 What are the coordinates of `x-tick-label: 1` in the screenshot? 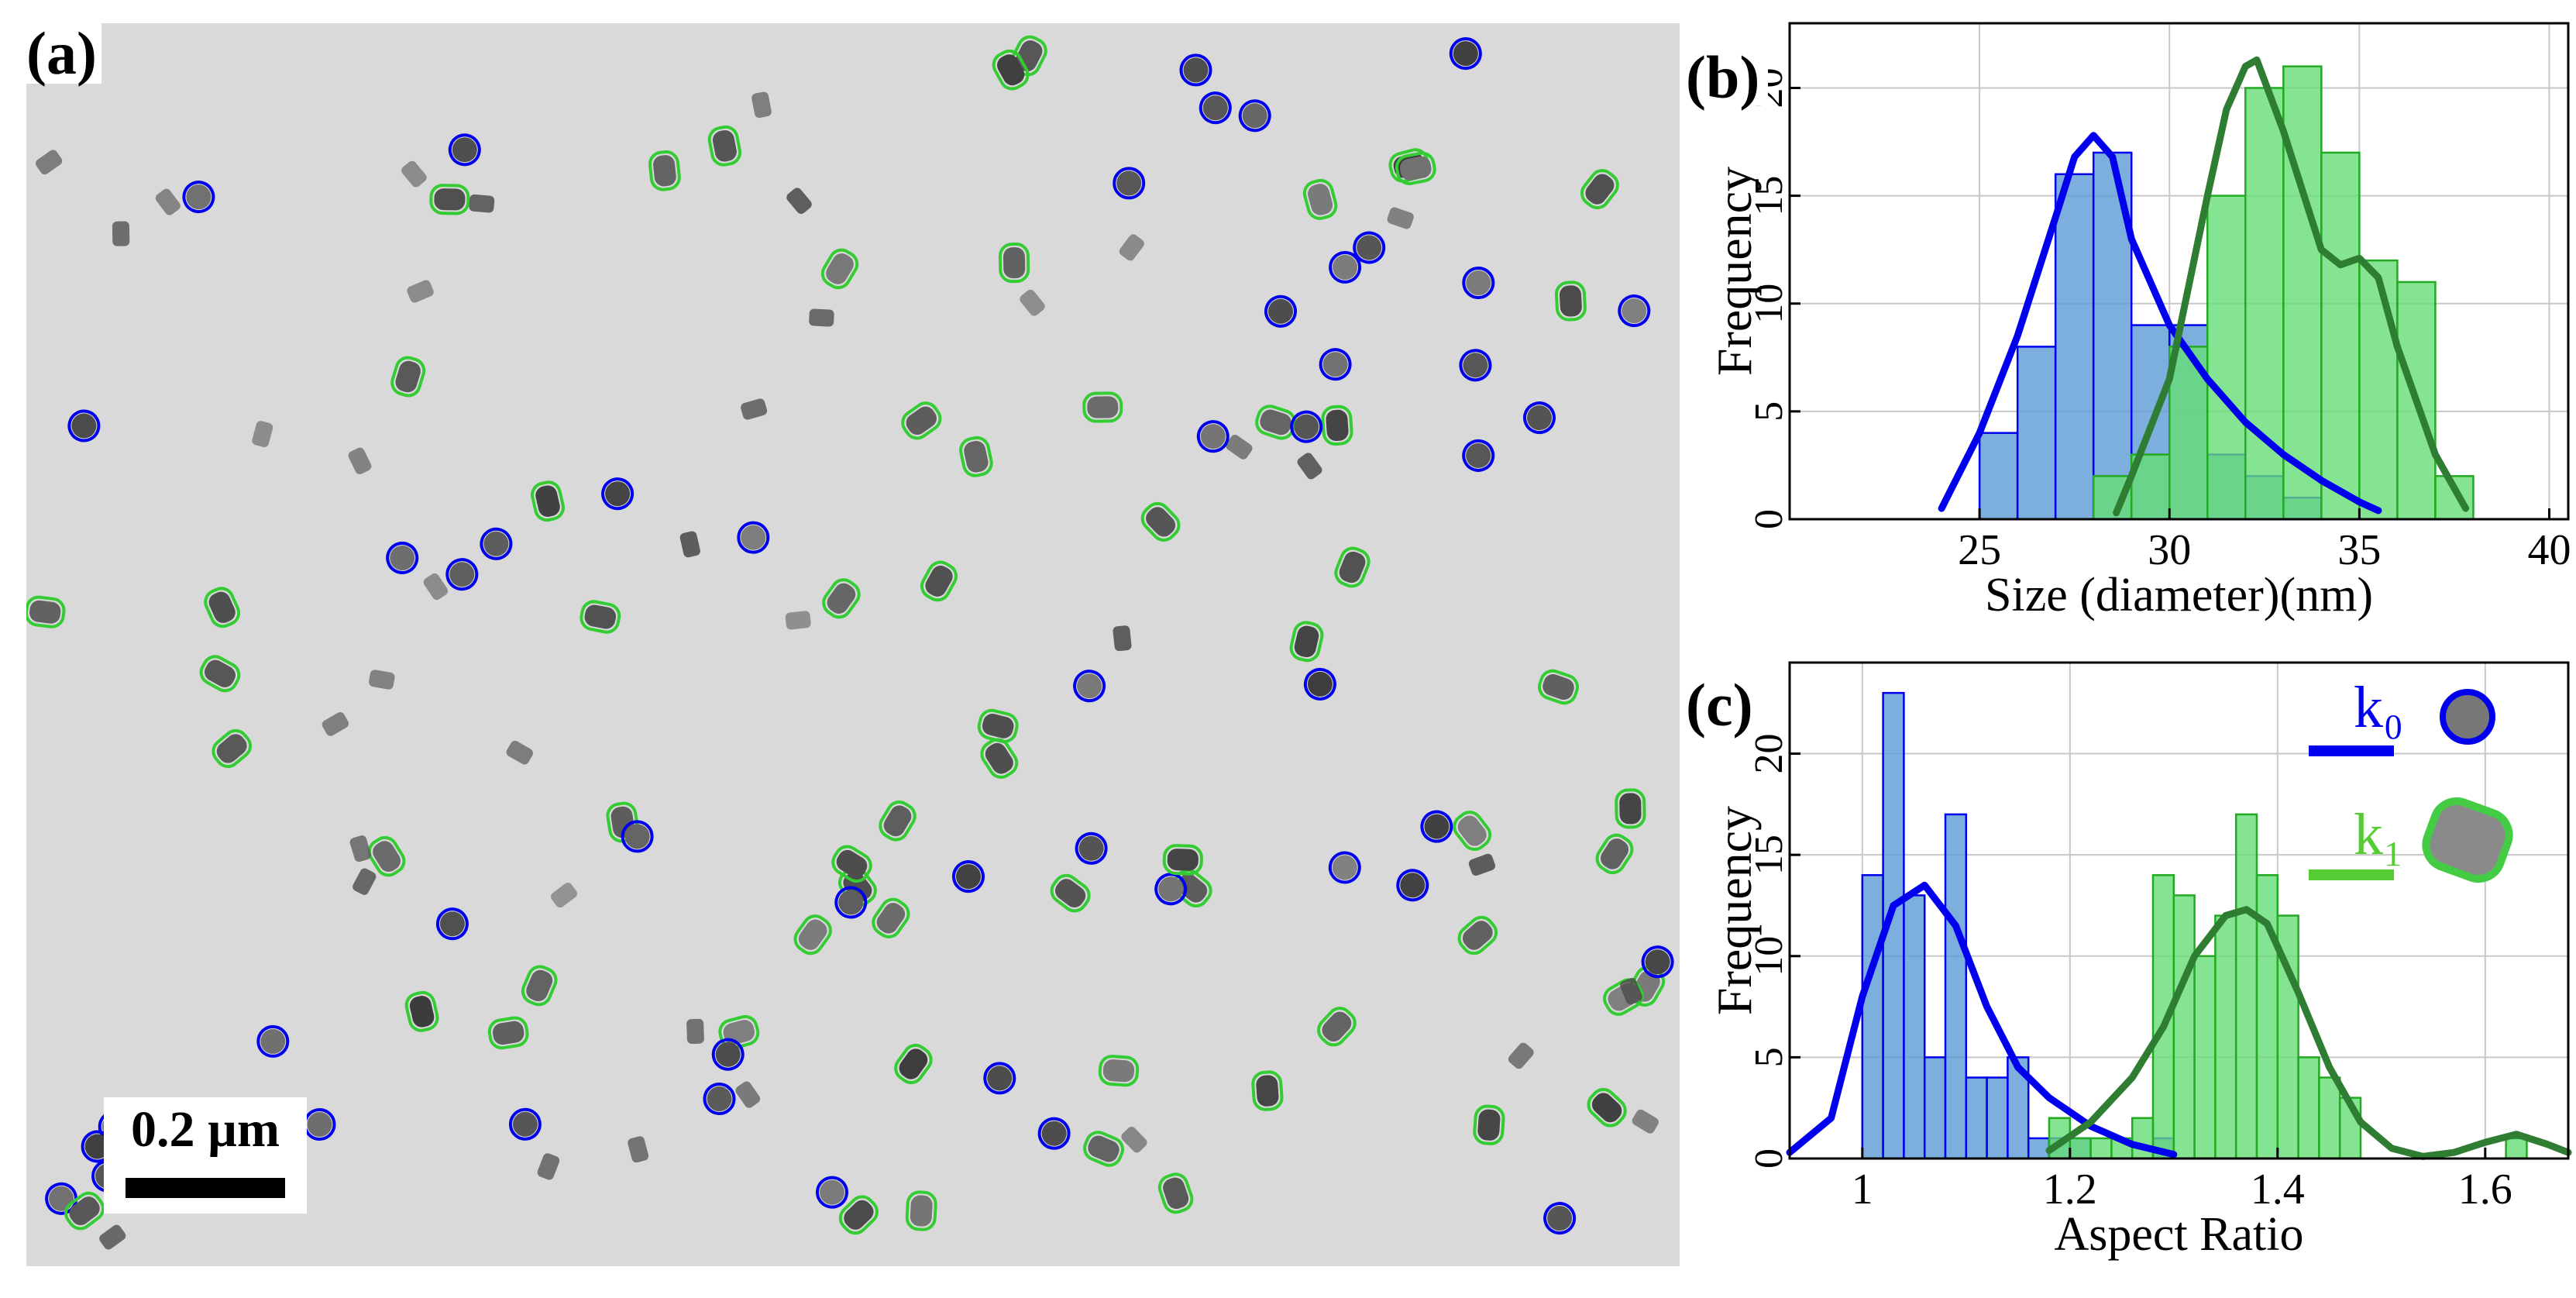 It's located at (1862, 1189).